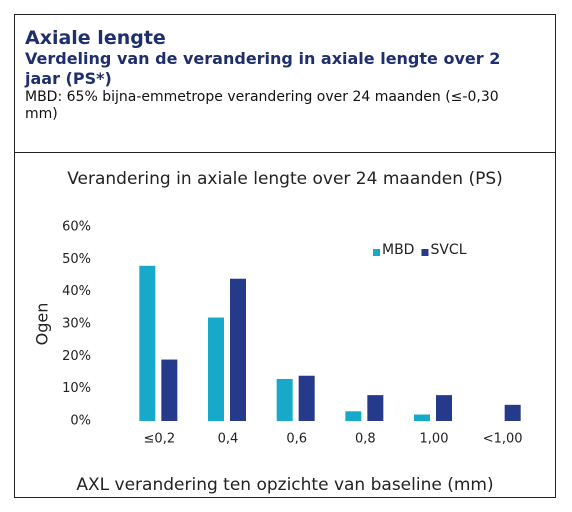  Describe the element at coordinates (76, 227) in the screenshot. I see `y-tick-label: 60%` at that location.